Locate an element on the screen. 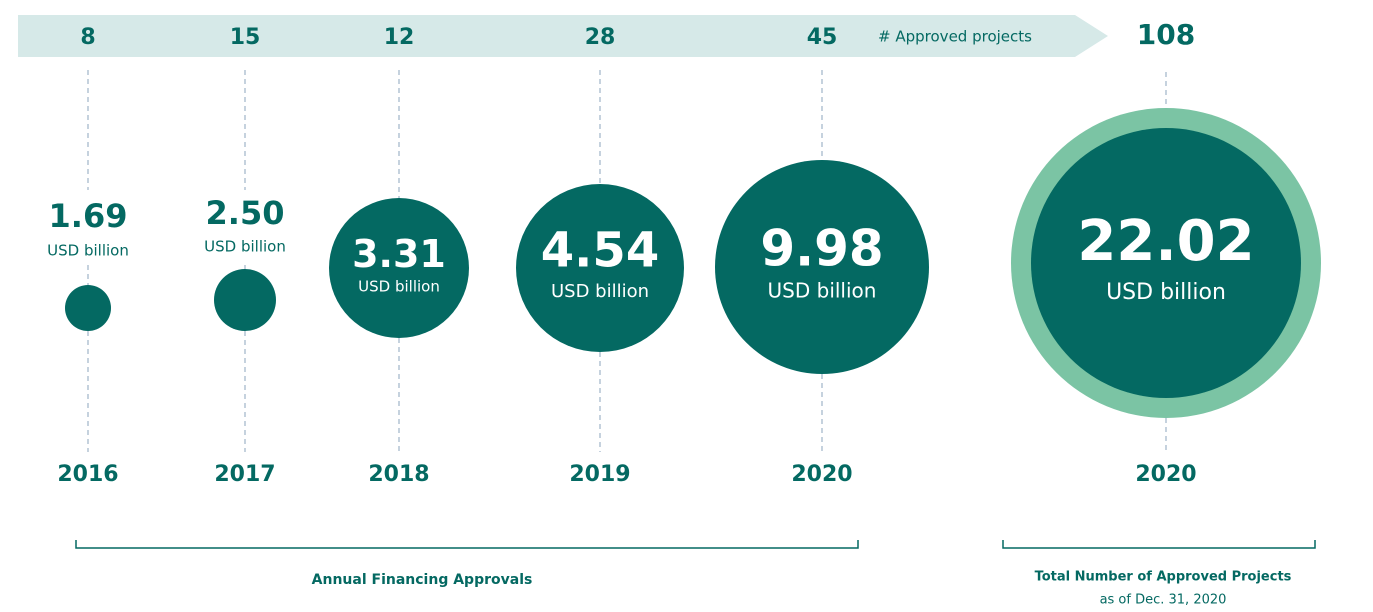 The image size is (1373, 612). project-count: 15 is located at coordinates (245, 37).